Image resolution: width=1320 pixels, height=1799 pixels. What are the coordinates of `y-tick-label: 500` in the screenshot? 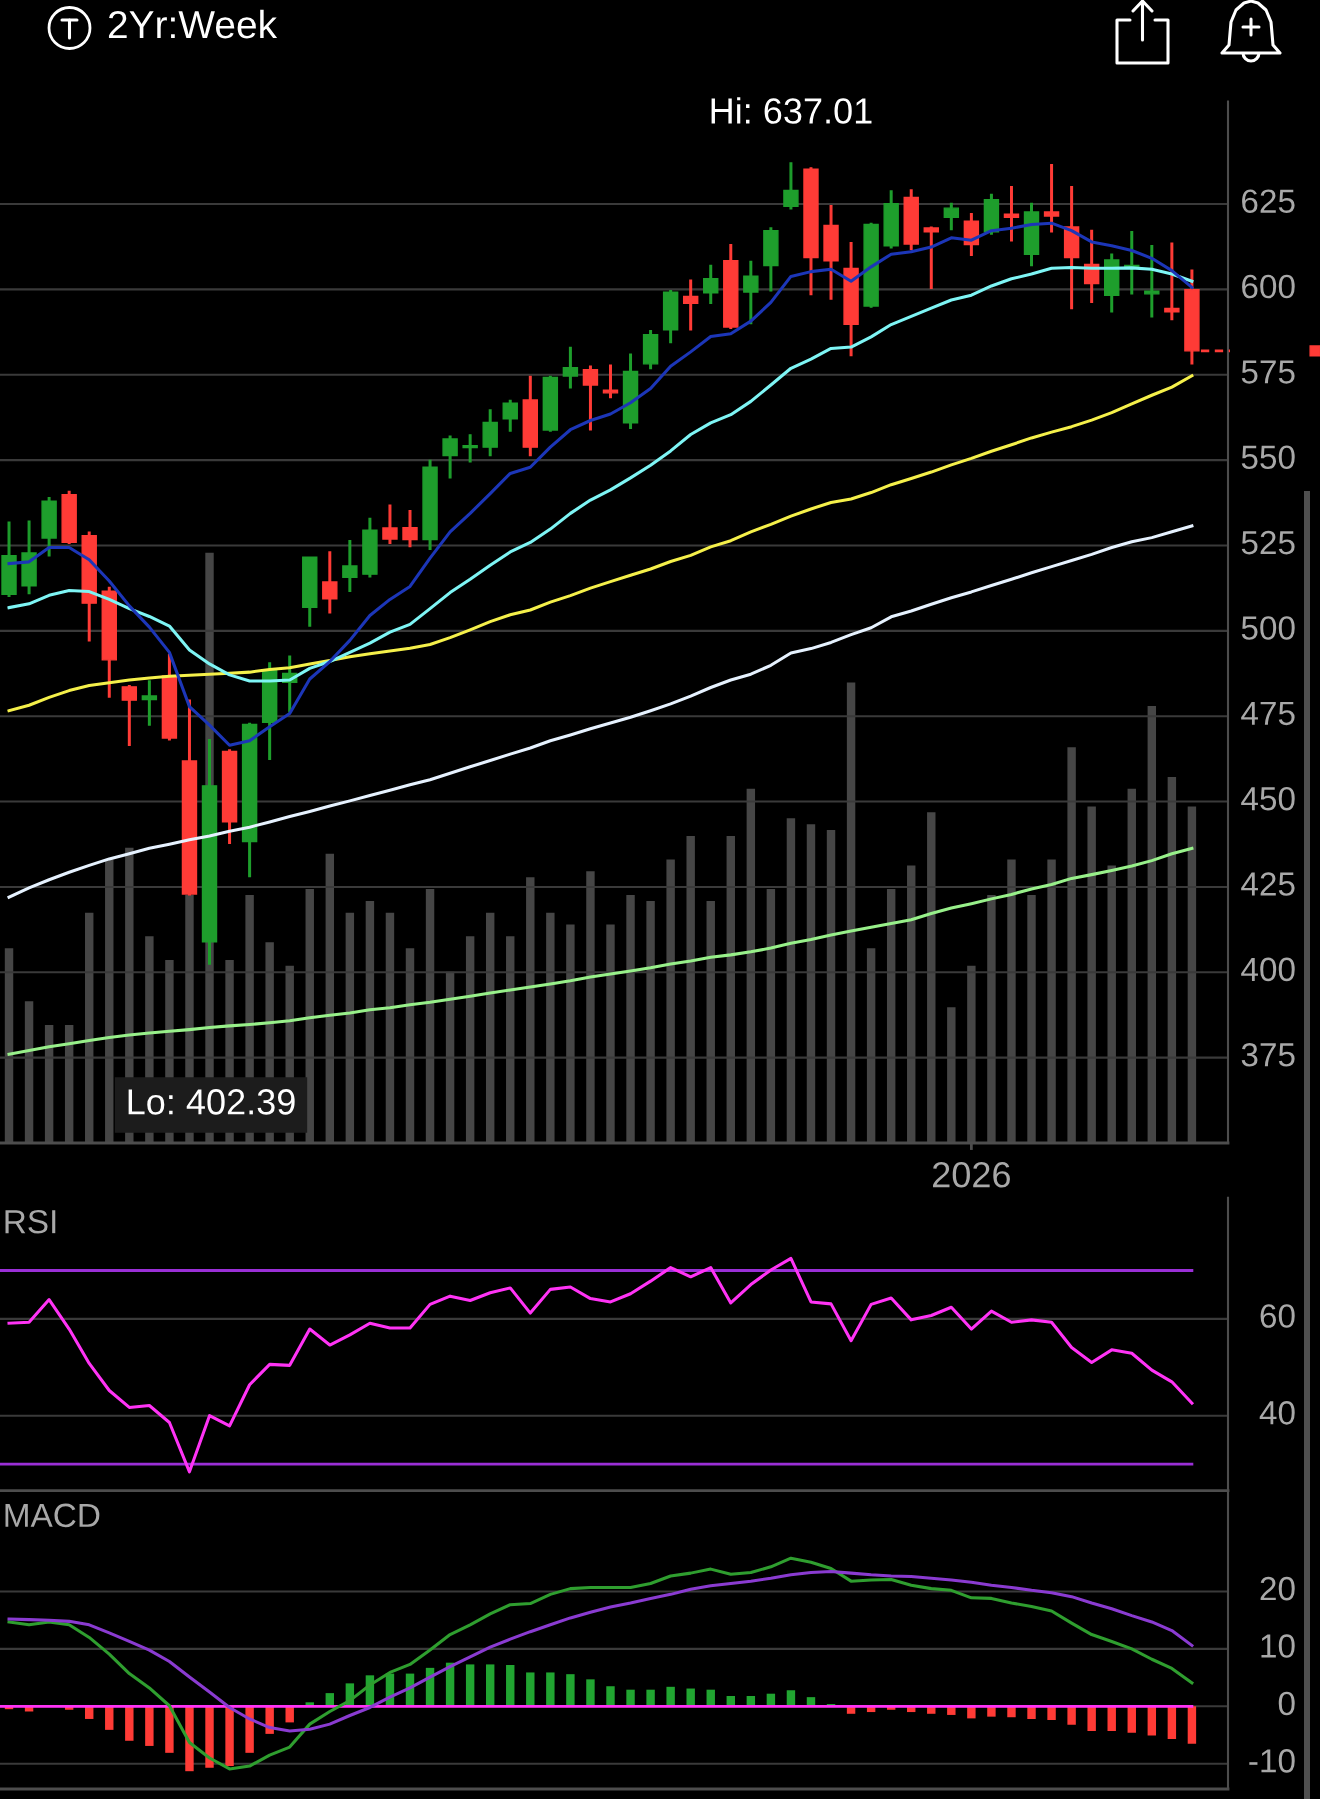 It's located at (1268, 628).